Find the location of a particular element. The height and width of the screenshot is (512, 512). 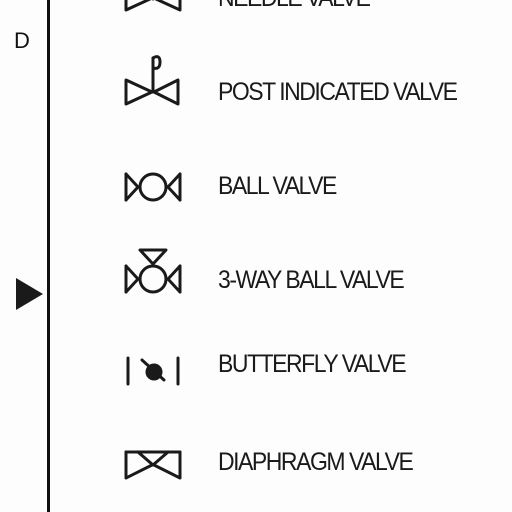

legend-label-three-way-ball: 3-WAY BALL VALVE is located at coordinates (311, 280).